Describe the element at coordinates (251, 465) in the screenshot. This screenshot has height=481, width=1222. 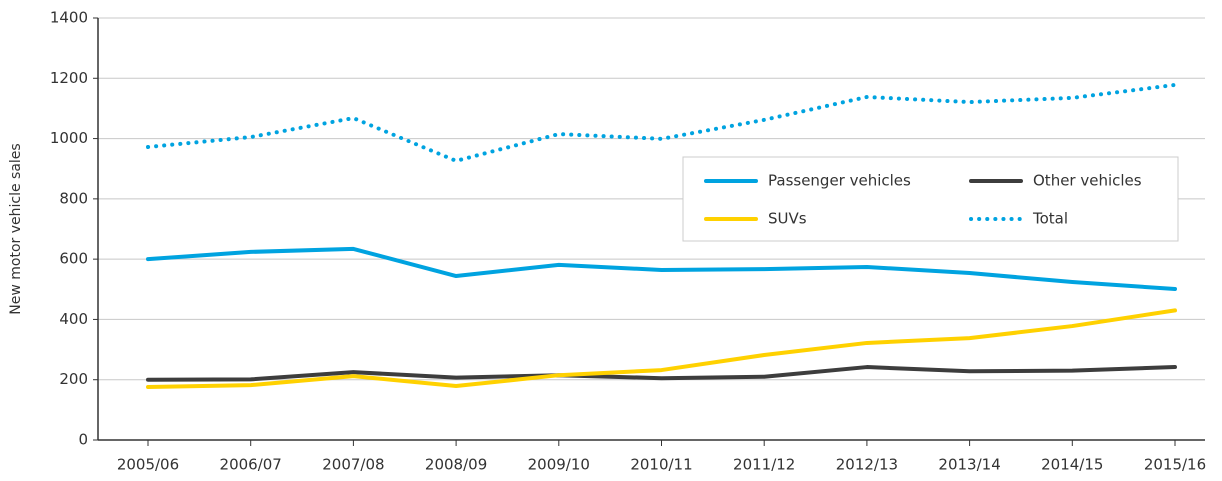
I see `x-tick-label: 2006/07` at that location.